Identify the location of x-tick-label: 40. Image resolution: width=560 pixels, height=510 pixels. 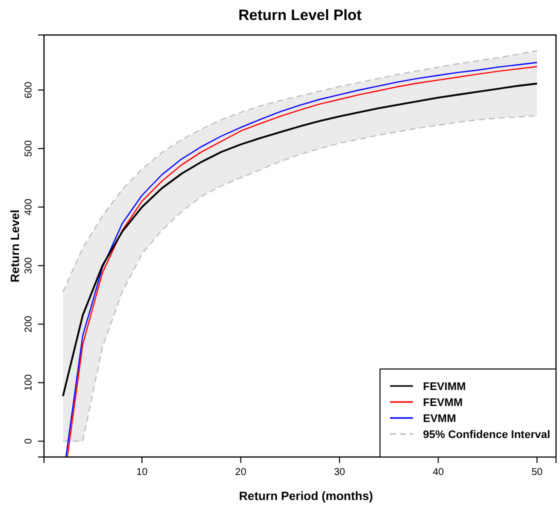
(438, 472).